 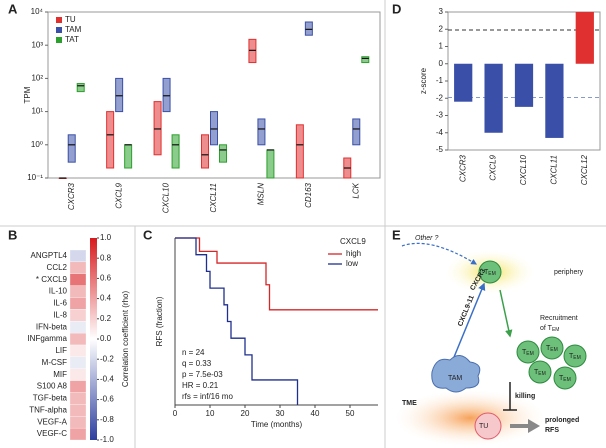 What do you see at coordinates (315, 413) in the screenshot?
I see `x-tick-label: 40` at bounding box center [315, 413].